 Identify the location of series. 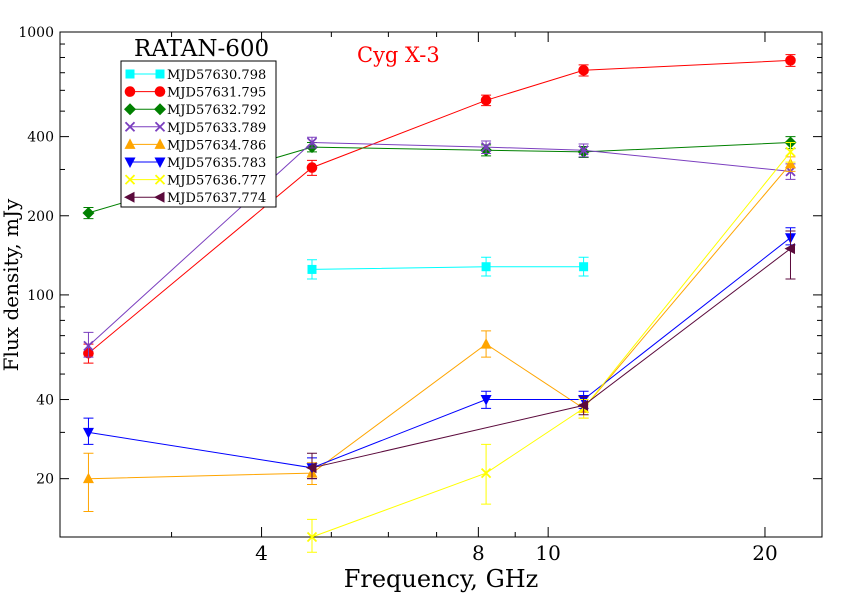
(447, 268).